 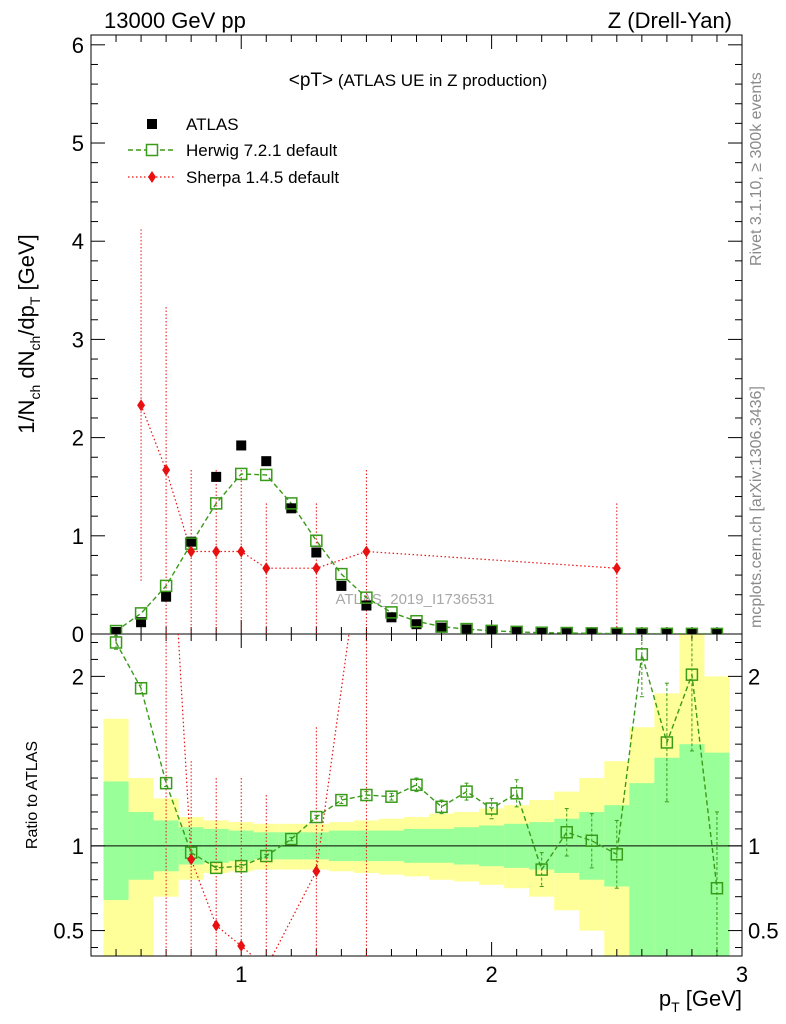 What do you see at coordinates (763, 931) in the screenshot?
I see `ratio-y-tick-label-right: 0.5` at bounding box center [763, 931].